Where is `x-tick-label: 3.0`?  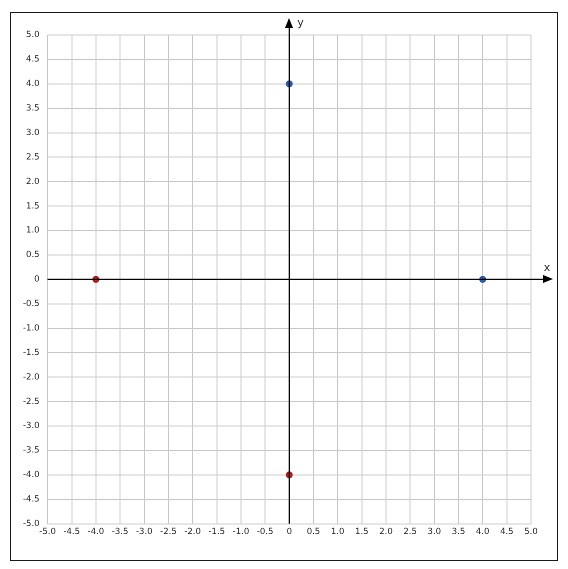 x-tick-label: 3.0 is located at coordinates (435, 532).